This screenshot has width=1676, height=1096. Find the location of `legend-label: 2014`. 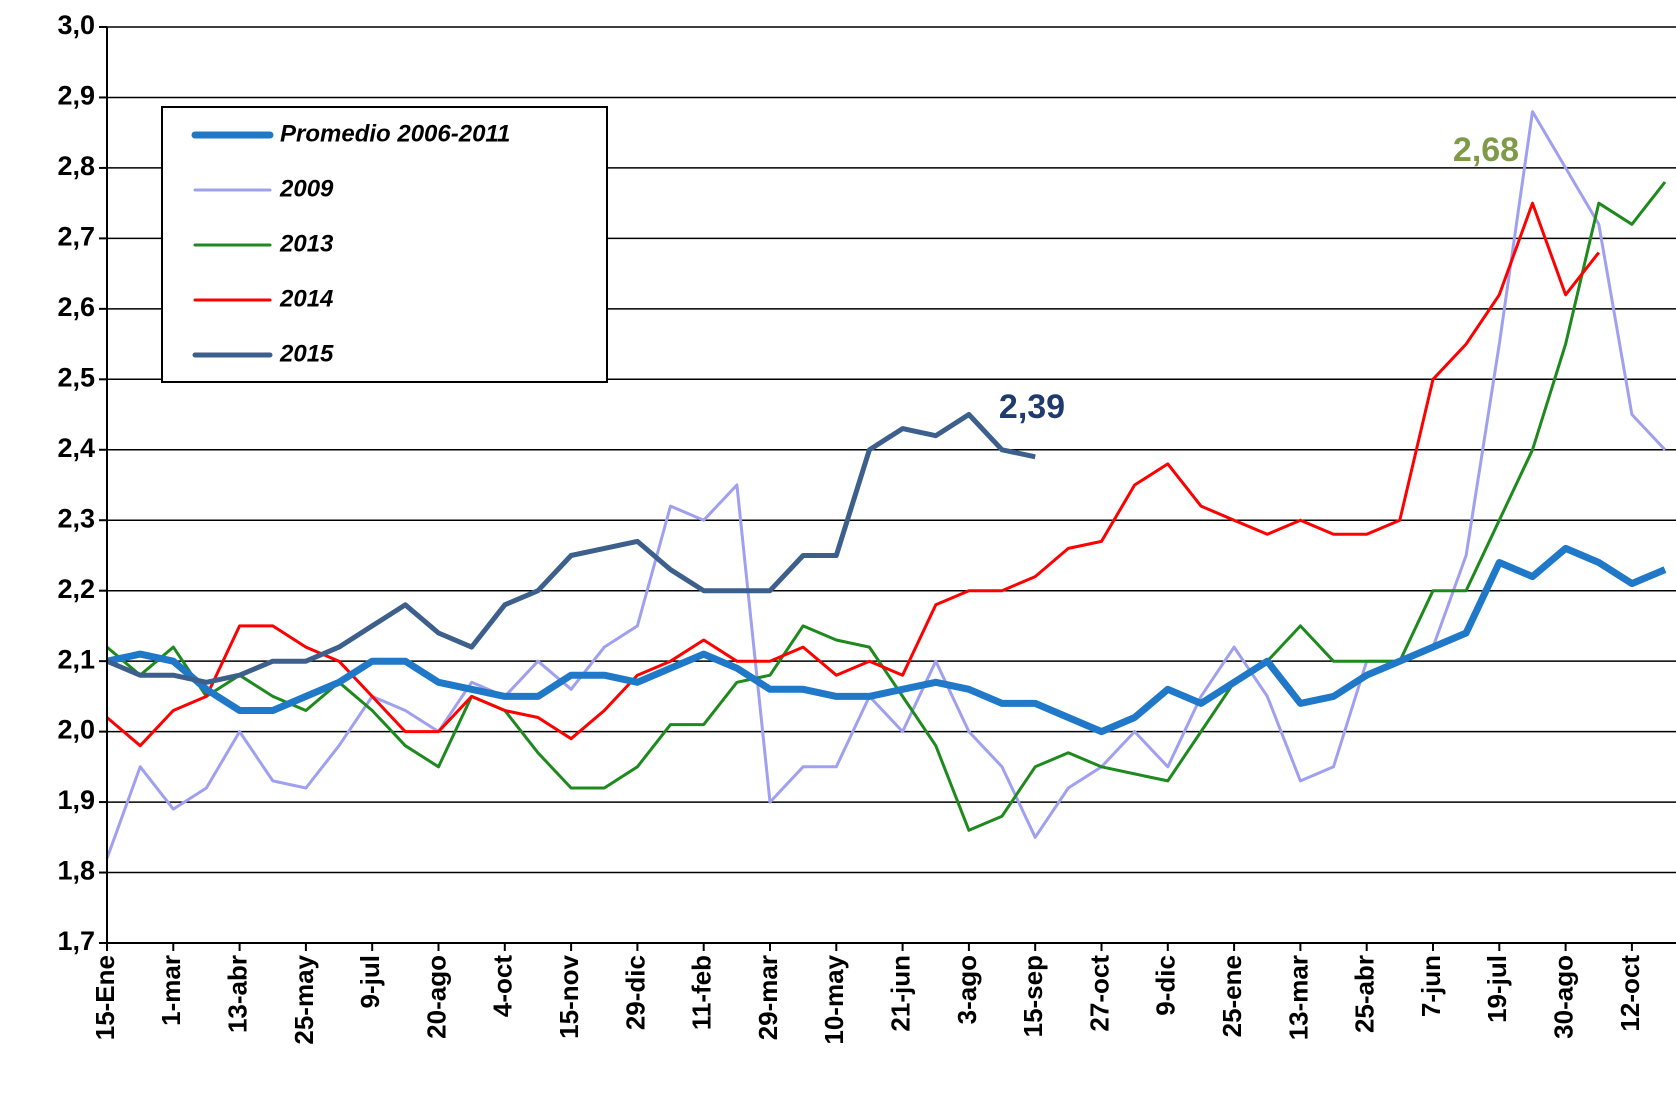

legend-label: 2014 is located at coordinates (306, 298).